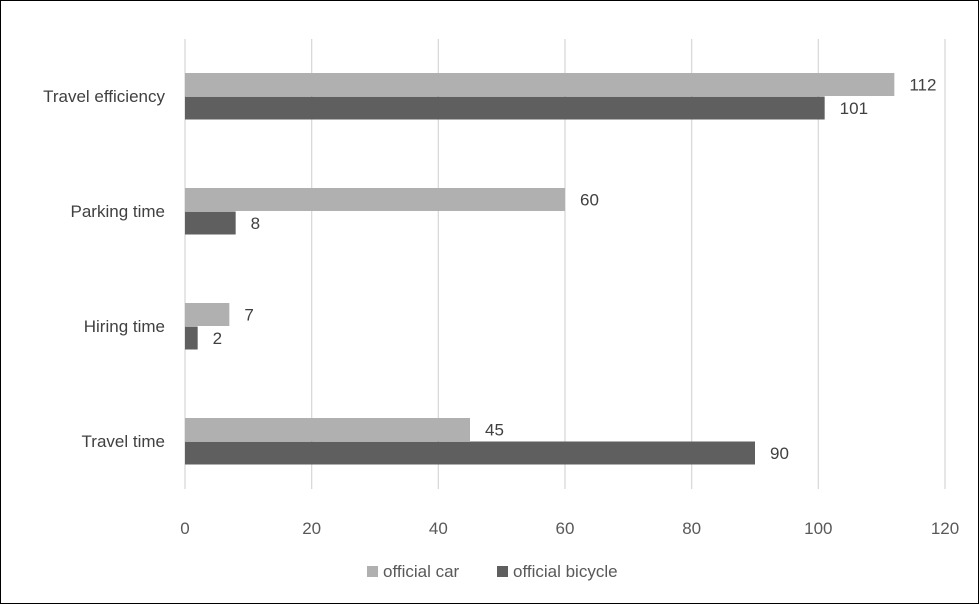  Describe the element at coordinates (492, 571) in the screenshot. I see `legend: official car official bicycle` at that location.